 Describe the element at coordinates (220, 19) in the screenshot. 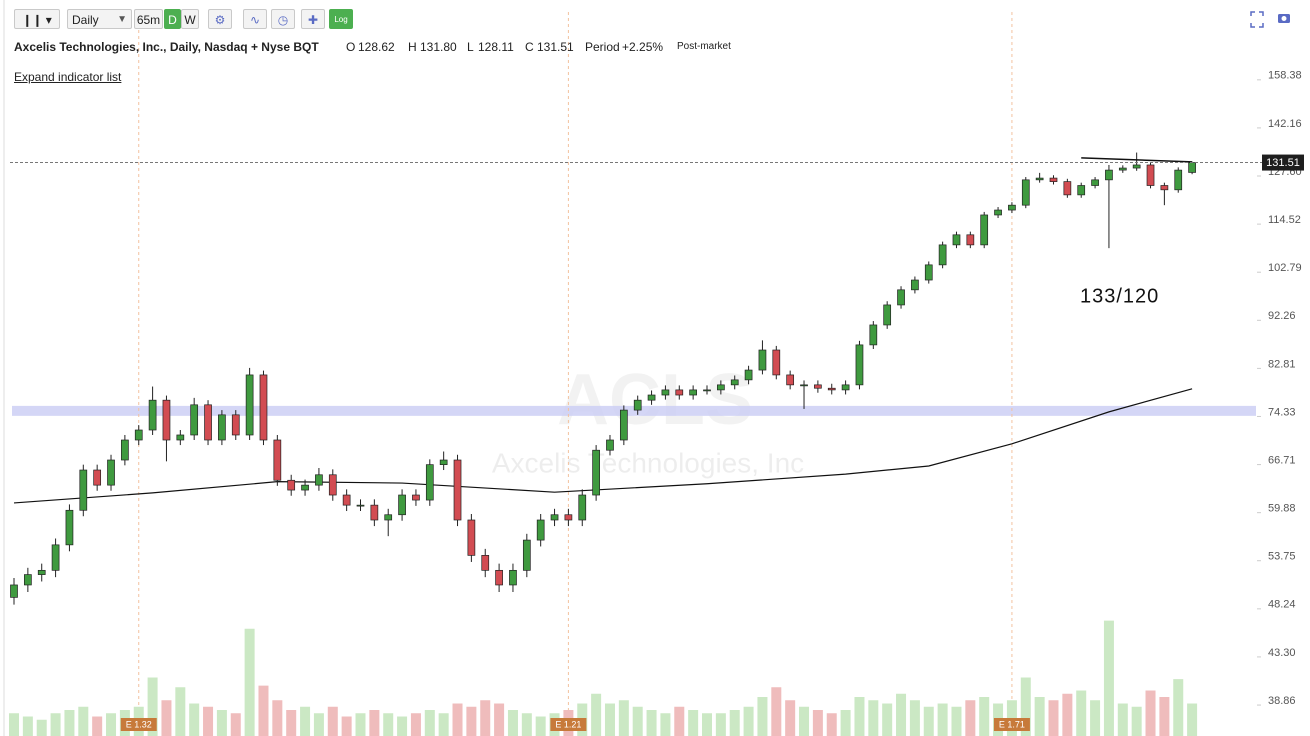

I see `settings-button: ⚙` at that location.